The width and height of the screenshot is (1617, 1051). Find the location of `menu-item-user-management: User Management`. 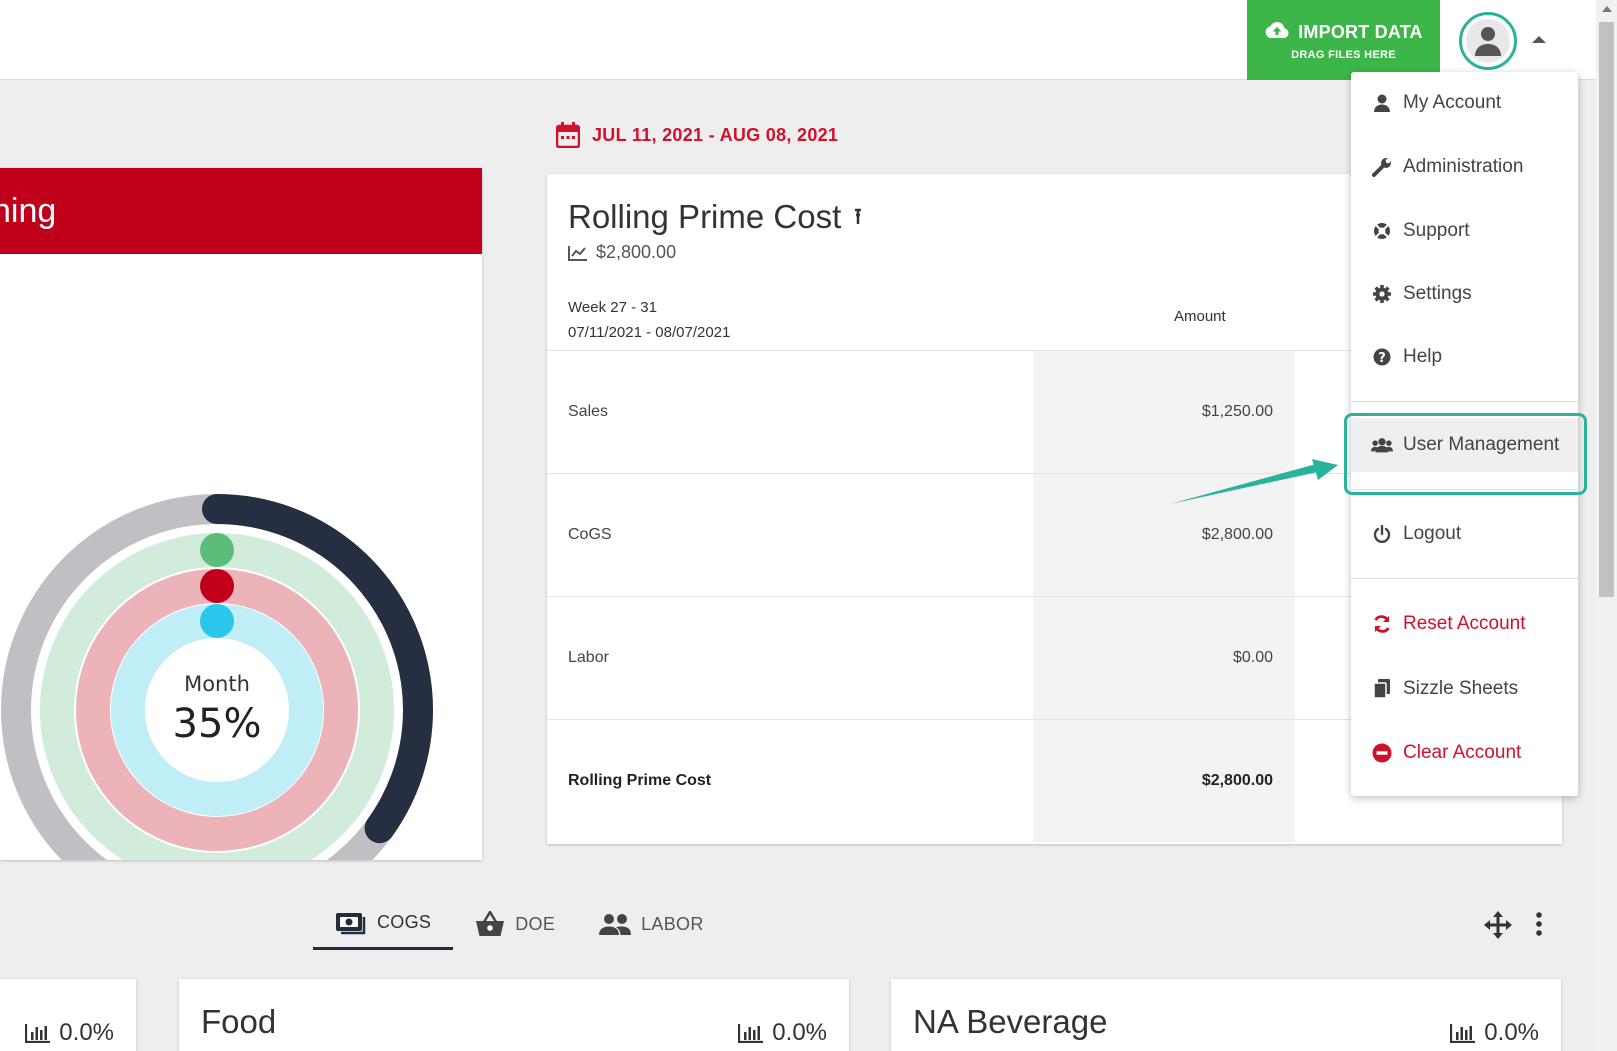

menu-item-user-management: User Management is located at coordinates (1464, 445).